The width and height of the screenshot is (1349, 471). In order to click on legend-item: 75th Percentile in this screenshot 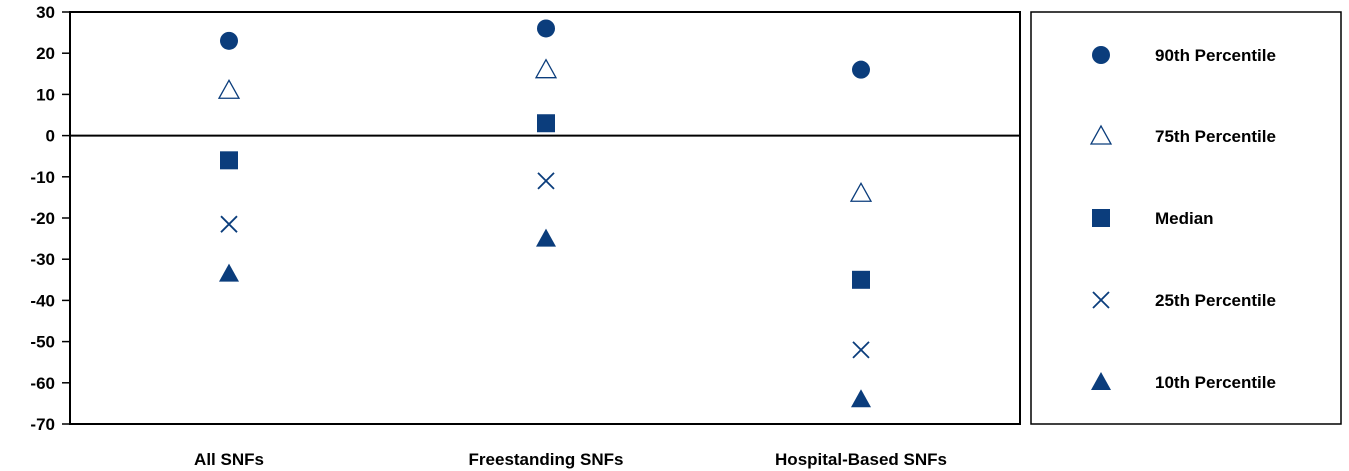, I will do `click(1182, 135)`.